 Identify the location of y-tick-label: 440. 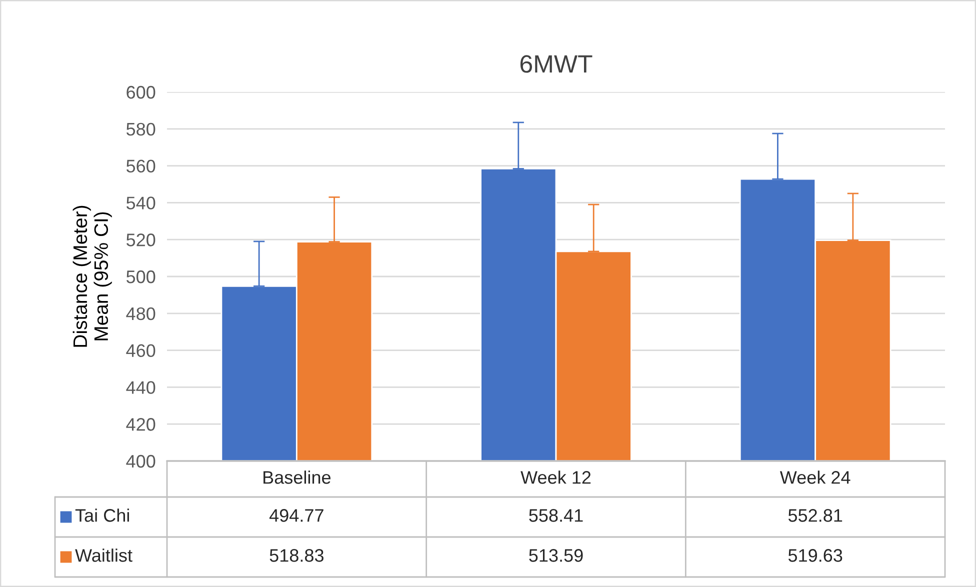
(141, 387).